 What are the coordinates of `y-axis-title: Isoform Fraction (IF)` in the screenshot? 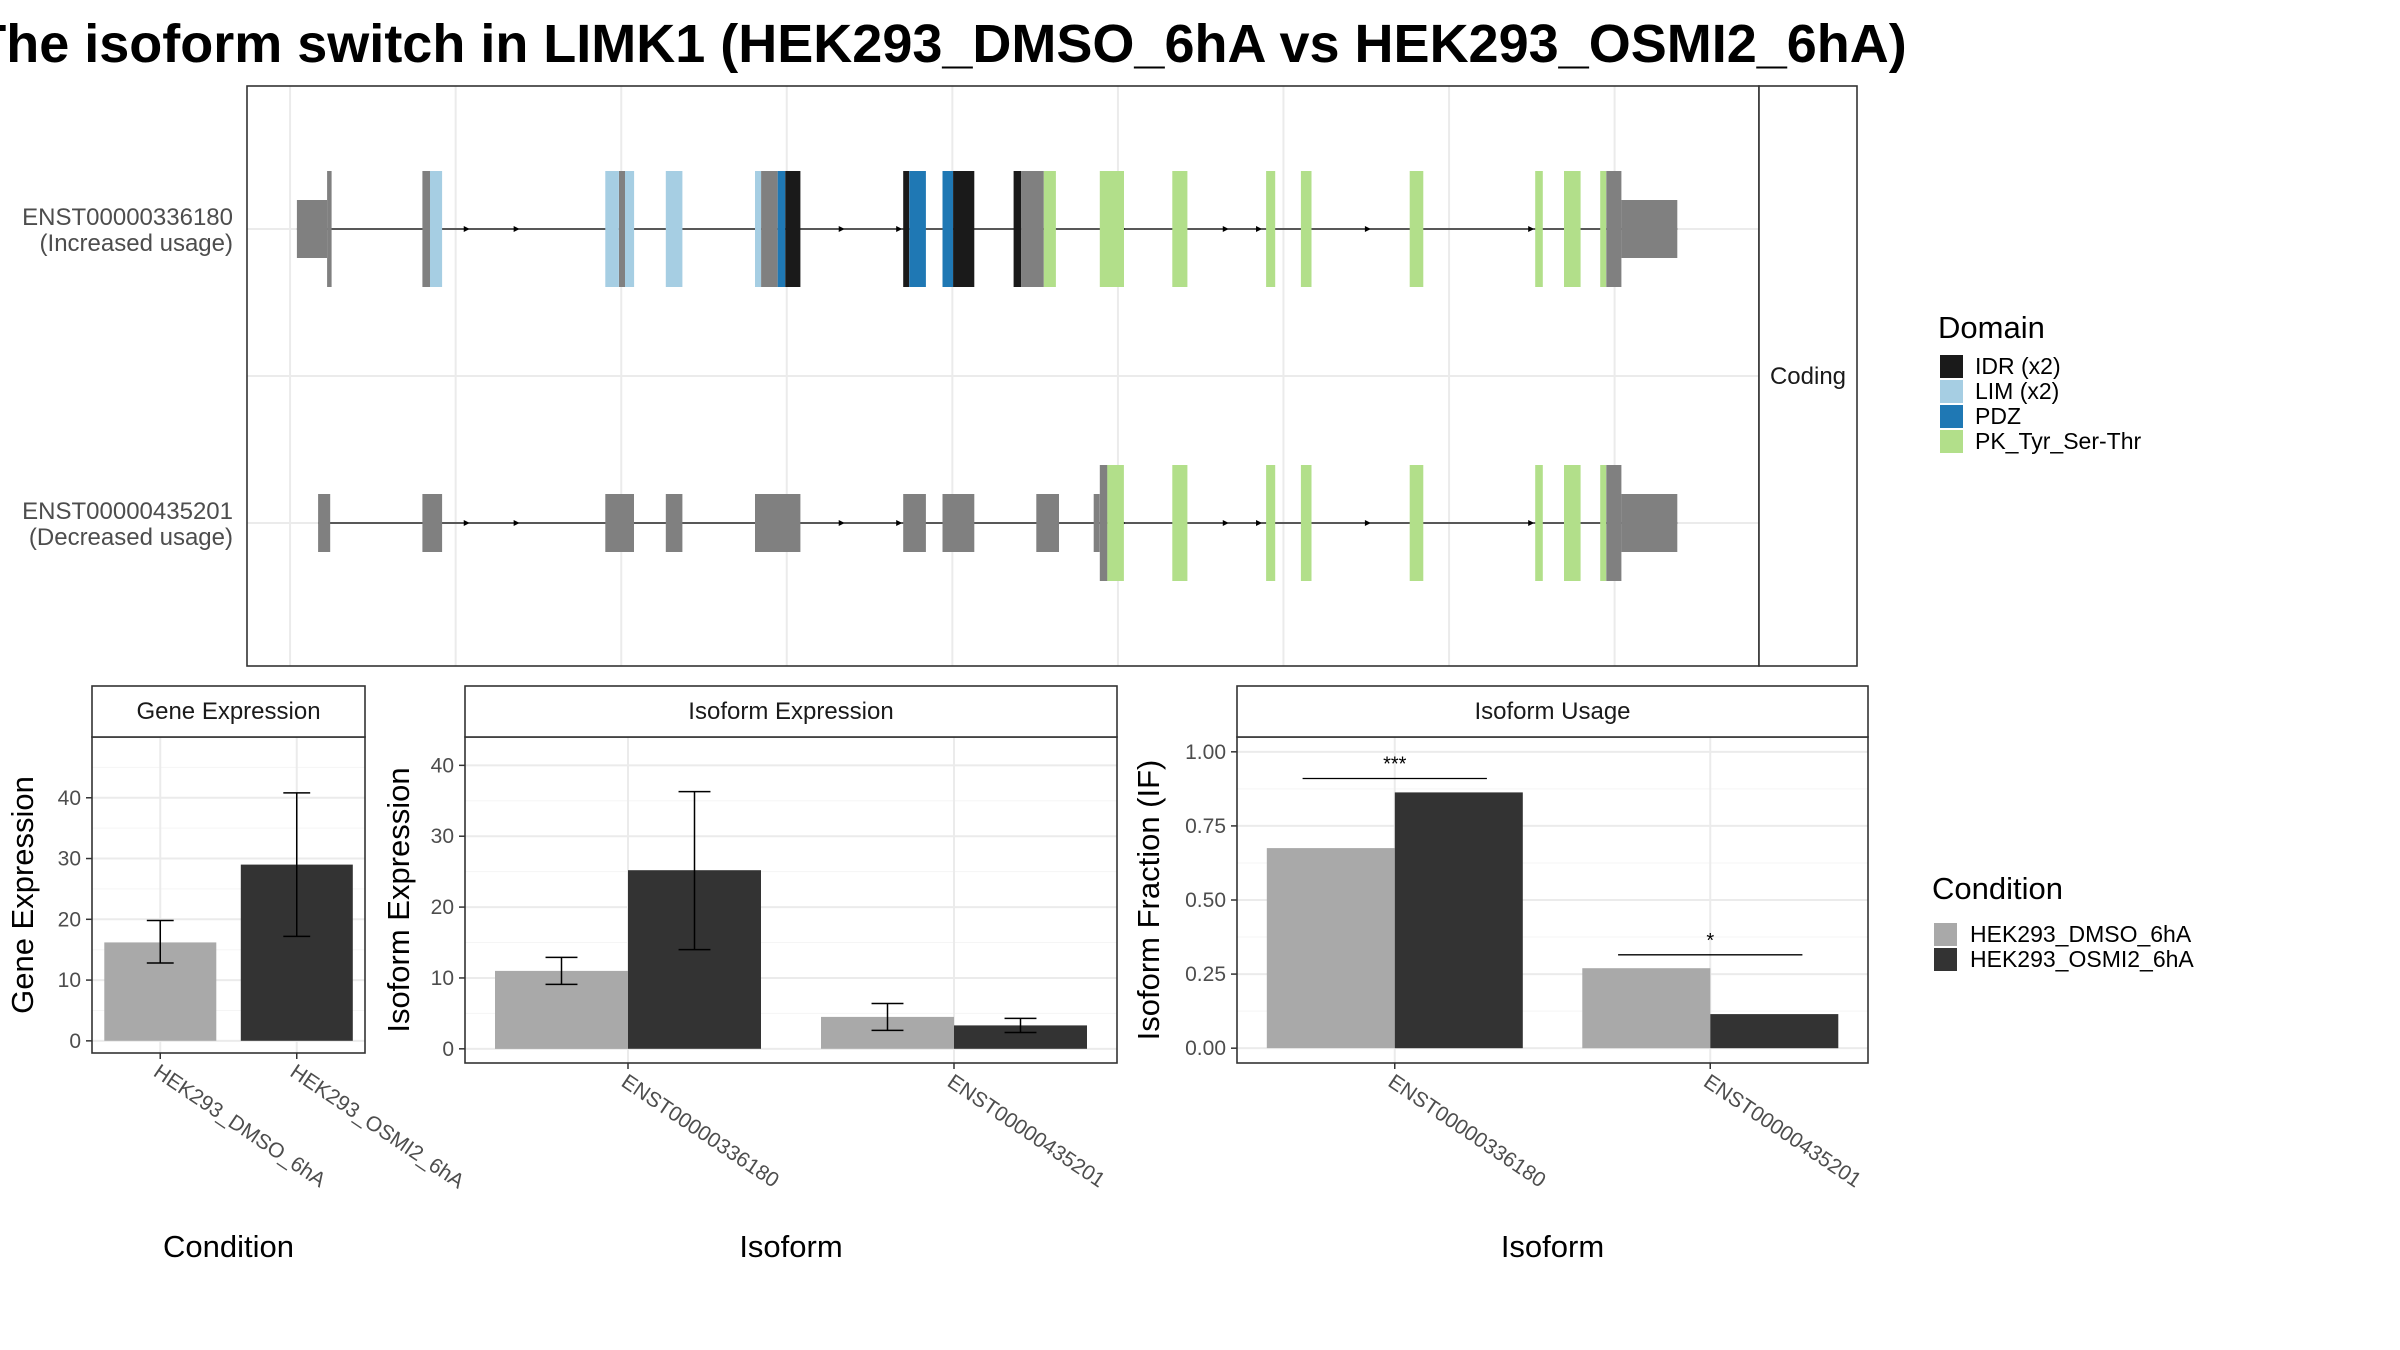 It's located at (1148, 900).